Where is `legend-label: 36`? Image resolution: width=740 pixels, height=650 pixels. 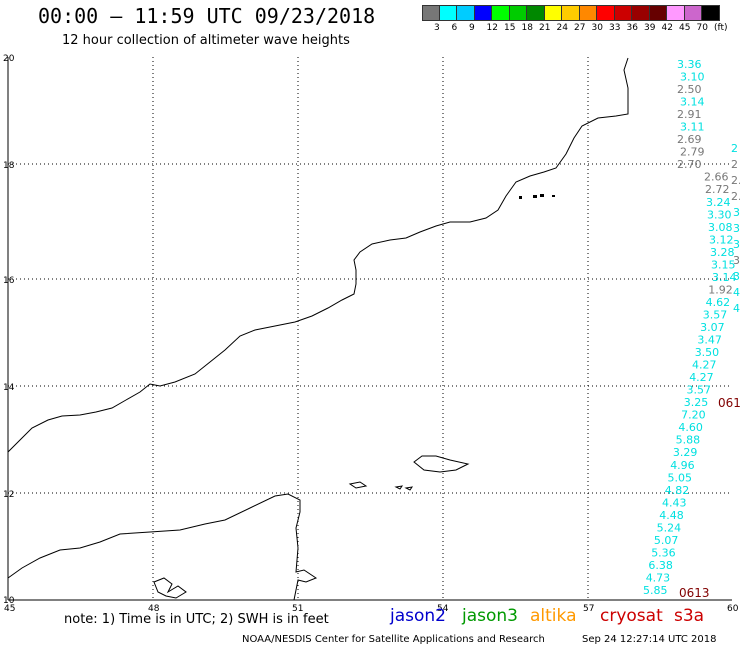 legend-label: 36 is located at coordinates (632, 28).